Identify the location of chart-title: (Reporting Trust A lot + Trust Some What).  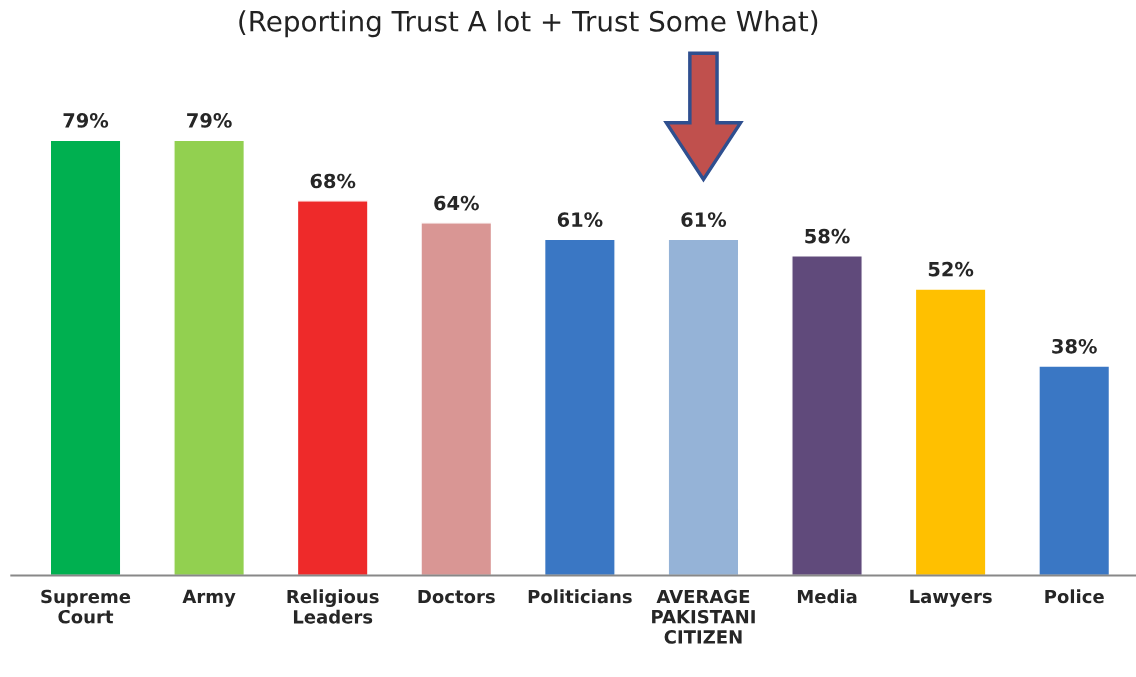
(528, 24).